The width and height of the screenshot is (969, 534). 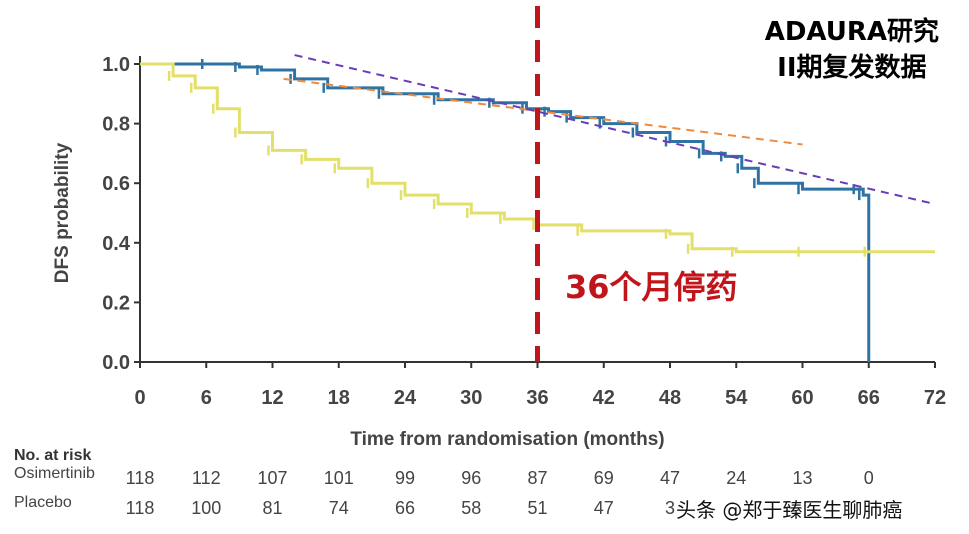 I want to click on x-tick-label: 48, so click(x=670, y=398).